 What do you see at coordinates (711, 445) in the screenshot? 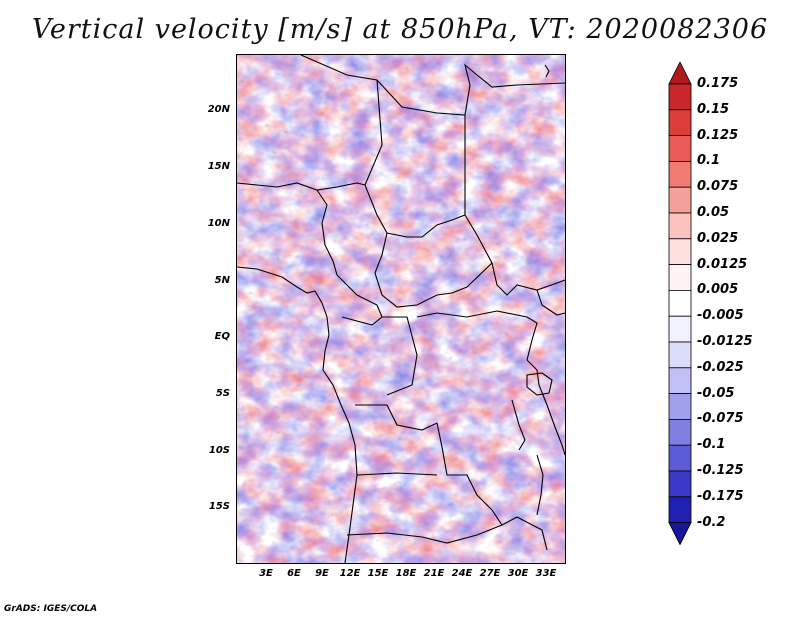
I see `colorbar-tick-label: -0.1` at bounding box center [711, 445].